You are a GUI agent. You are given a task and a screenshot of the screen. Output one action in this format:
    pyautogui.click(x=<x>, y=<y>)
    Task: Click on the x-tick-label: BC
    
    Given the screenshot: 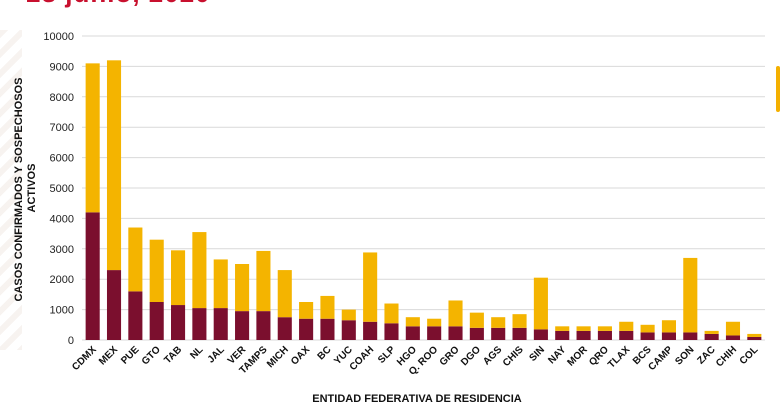 What is the action you would take?
    pyautogui.click(x=325, y=353)
    